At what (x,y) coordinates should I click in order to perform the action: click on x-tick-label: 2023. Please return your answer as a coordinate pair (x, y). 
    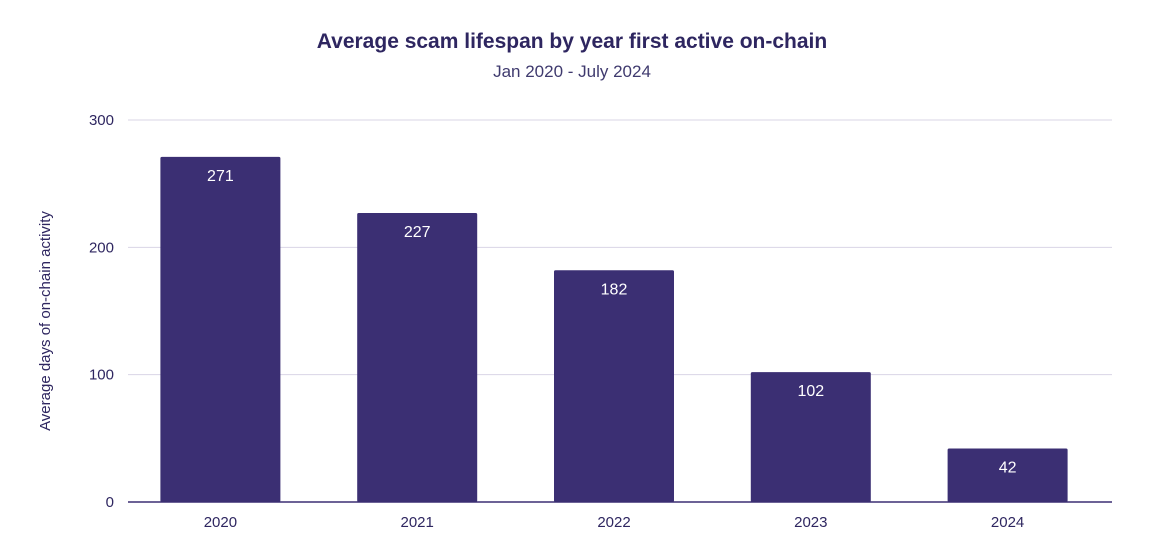
    Looking at the image, I should click on (810, 522).